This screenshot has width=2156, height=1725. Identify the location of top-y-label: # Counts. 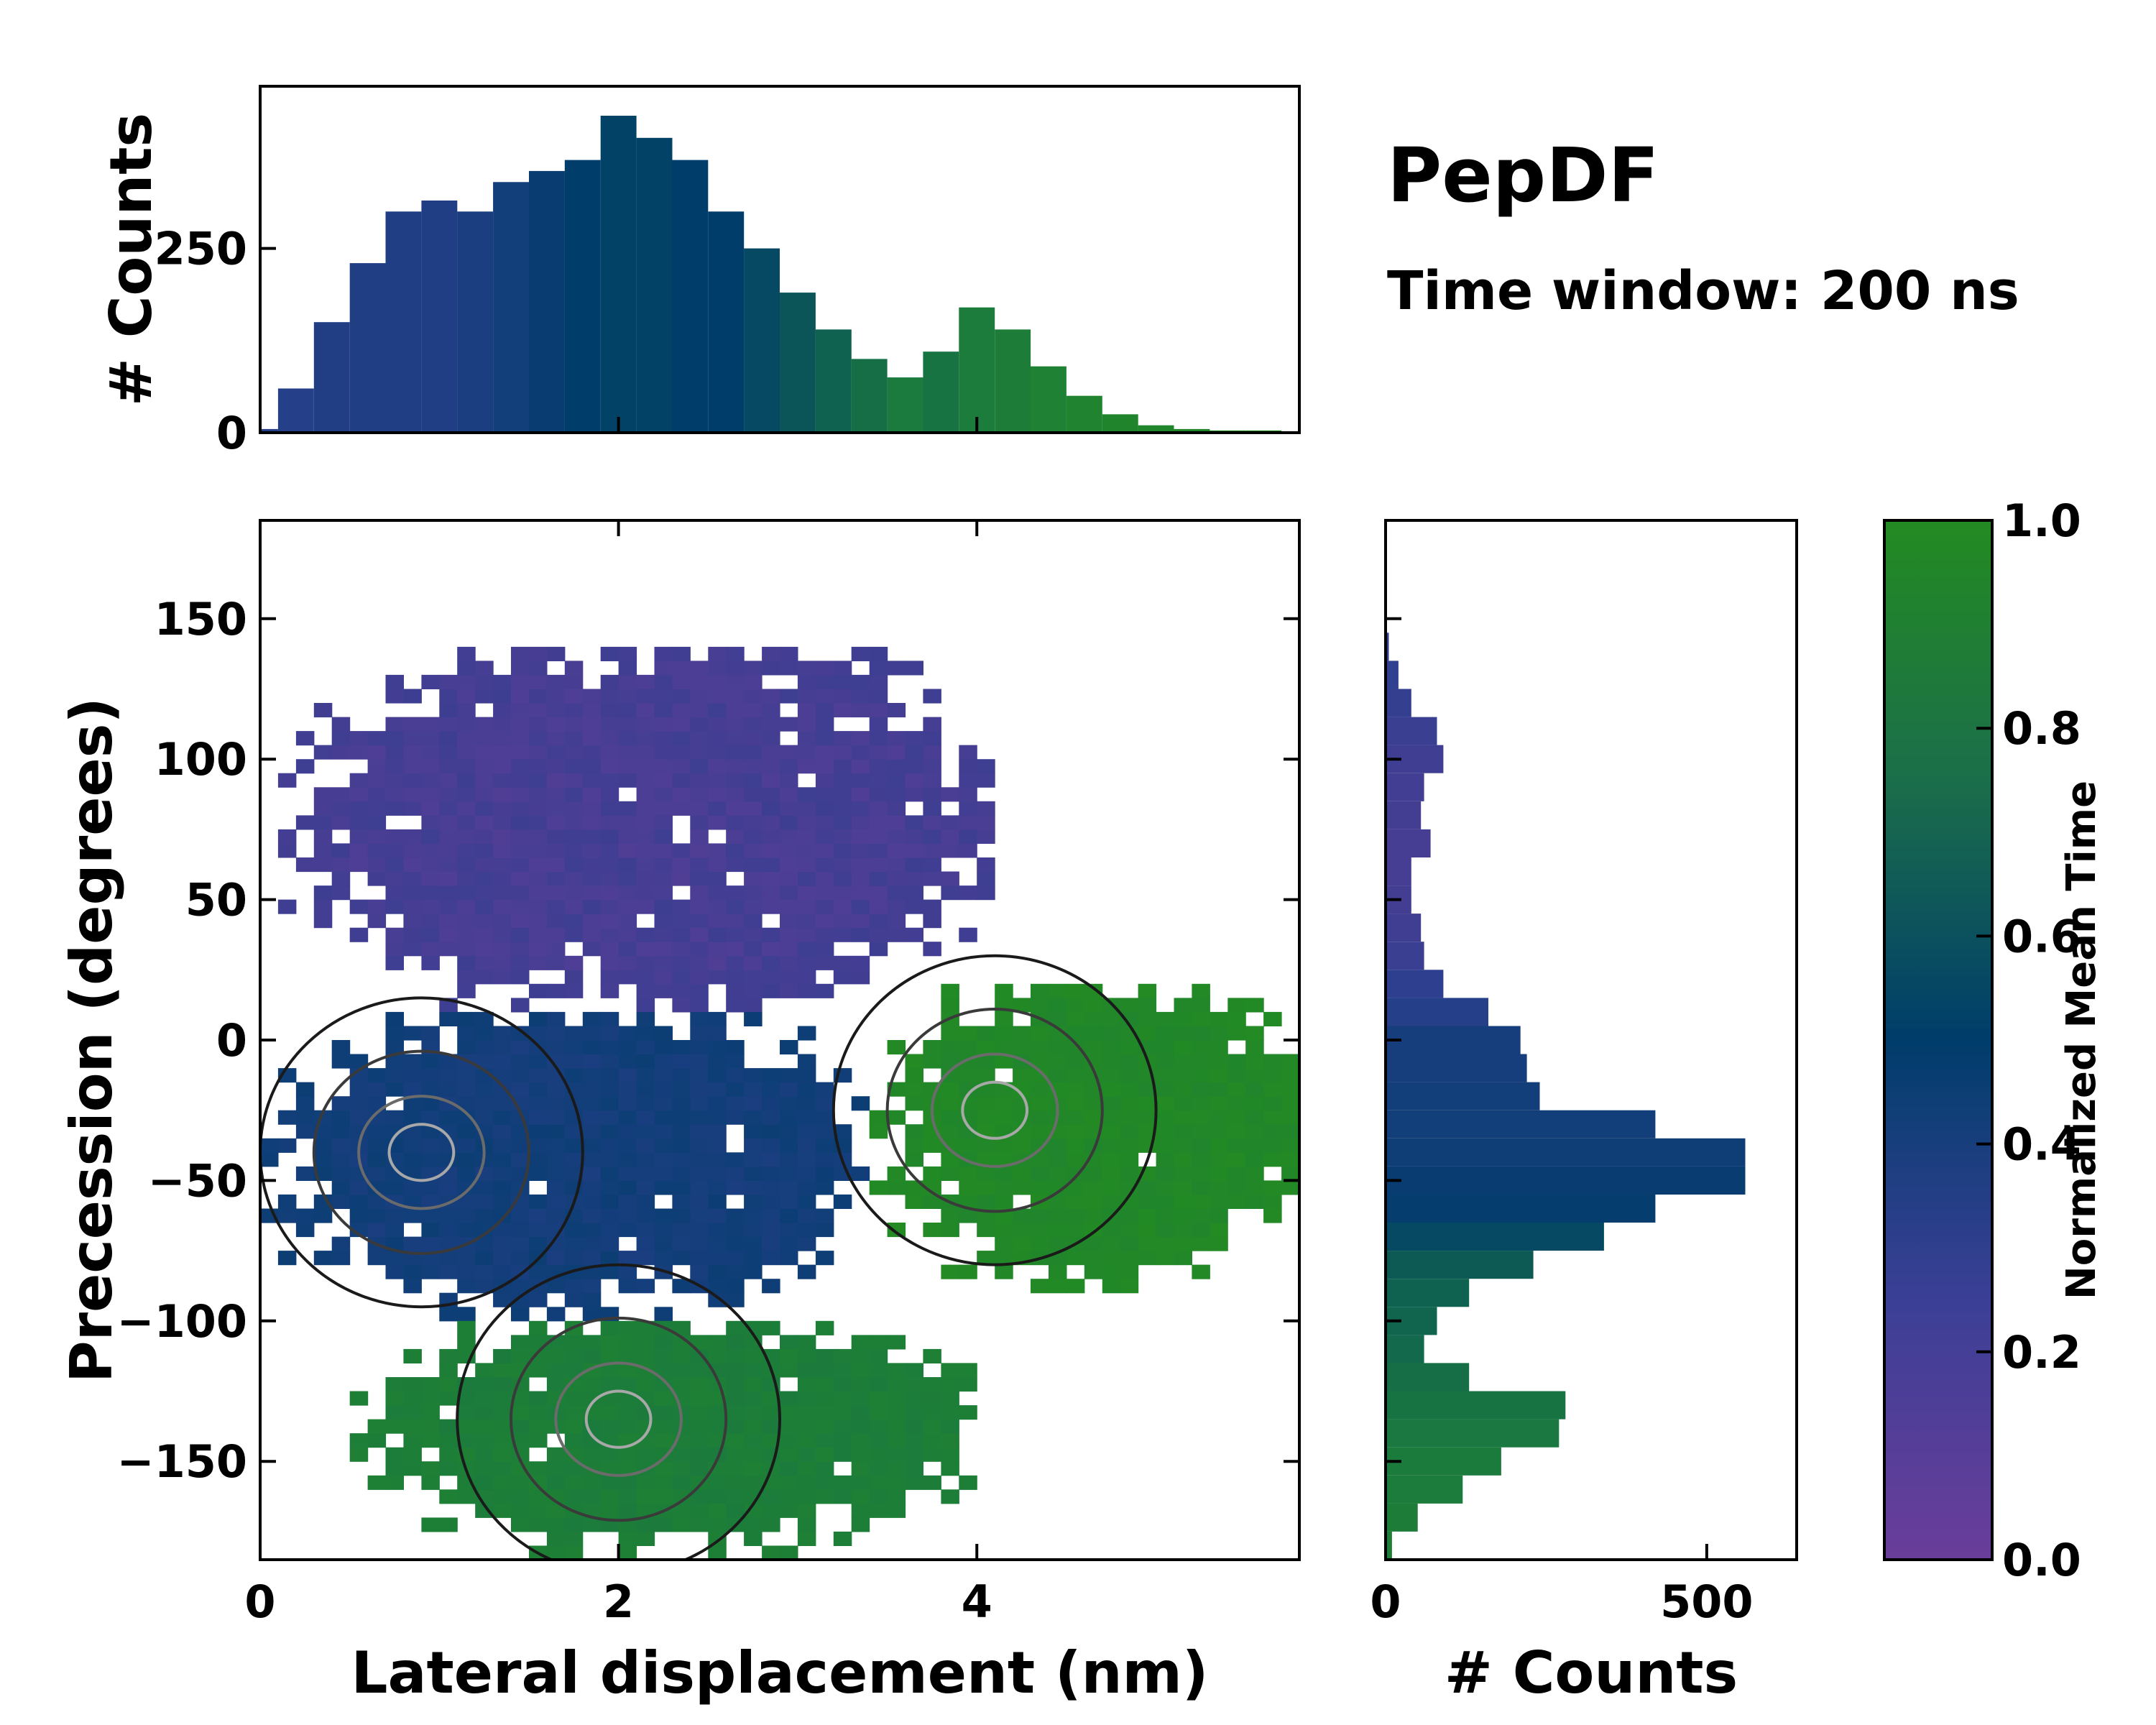
(131, 259).